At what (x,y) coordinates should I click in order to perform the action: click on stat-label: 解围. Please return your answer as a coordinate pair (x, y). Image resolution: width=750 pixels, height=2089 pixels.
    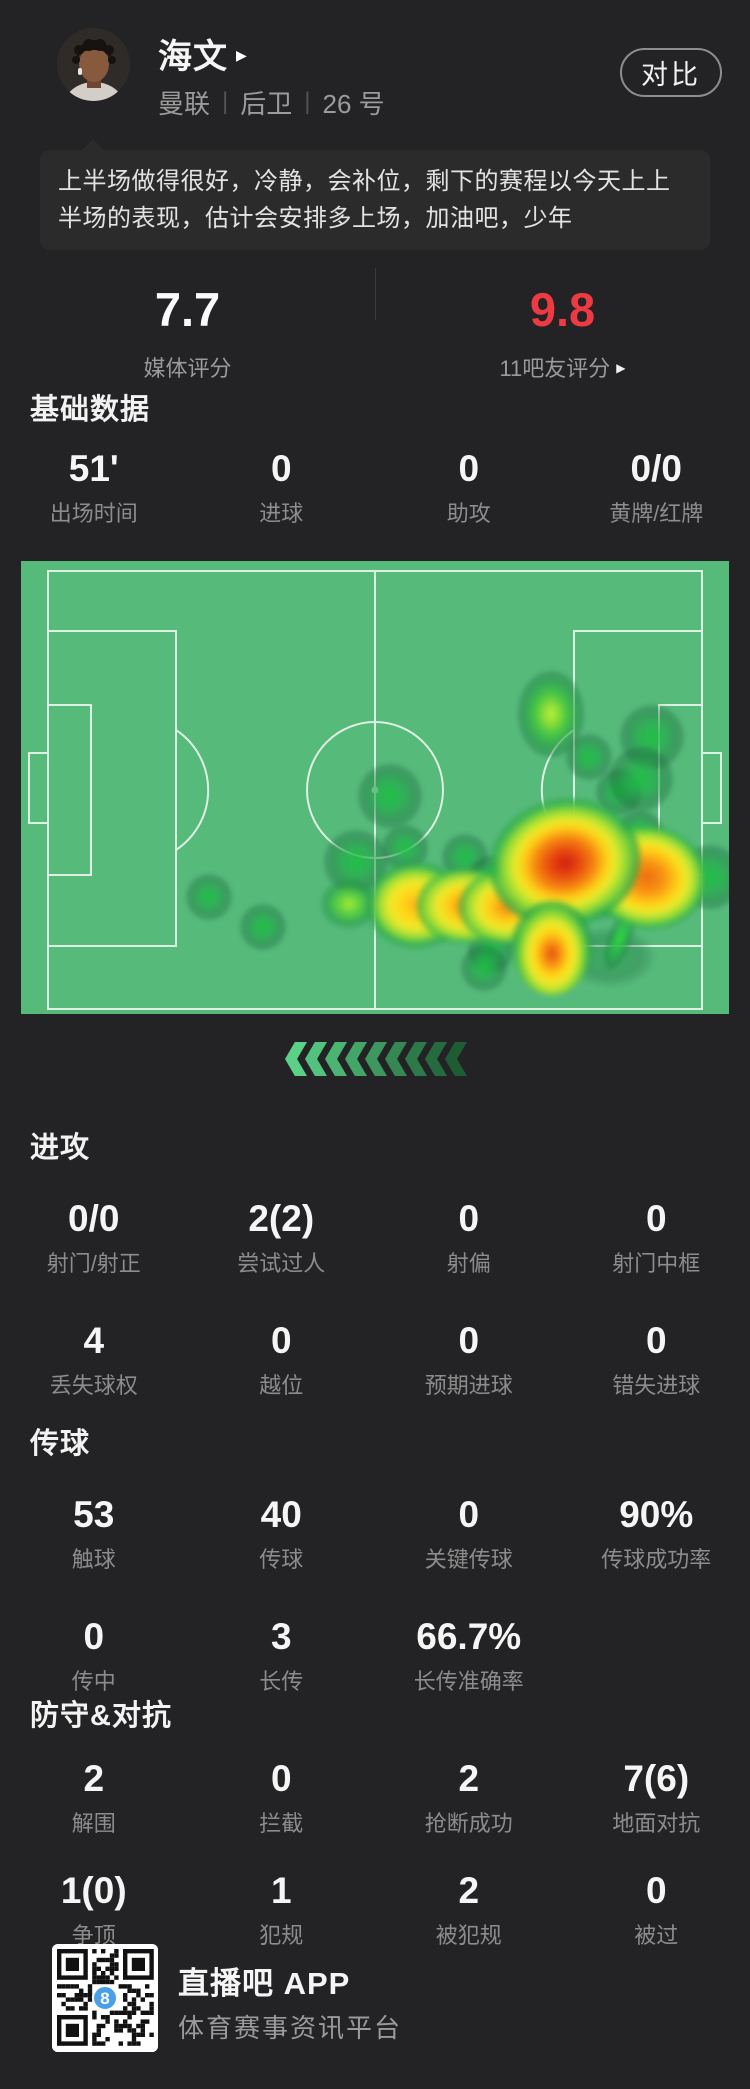
    Looking at the image, I should click on (93, 1823).